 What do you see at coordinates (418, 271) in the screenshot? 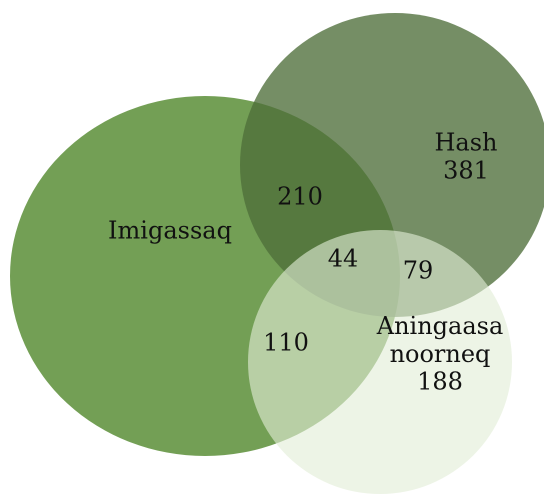
I see `intersection-value: 79` at bounding box center [418, 271].